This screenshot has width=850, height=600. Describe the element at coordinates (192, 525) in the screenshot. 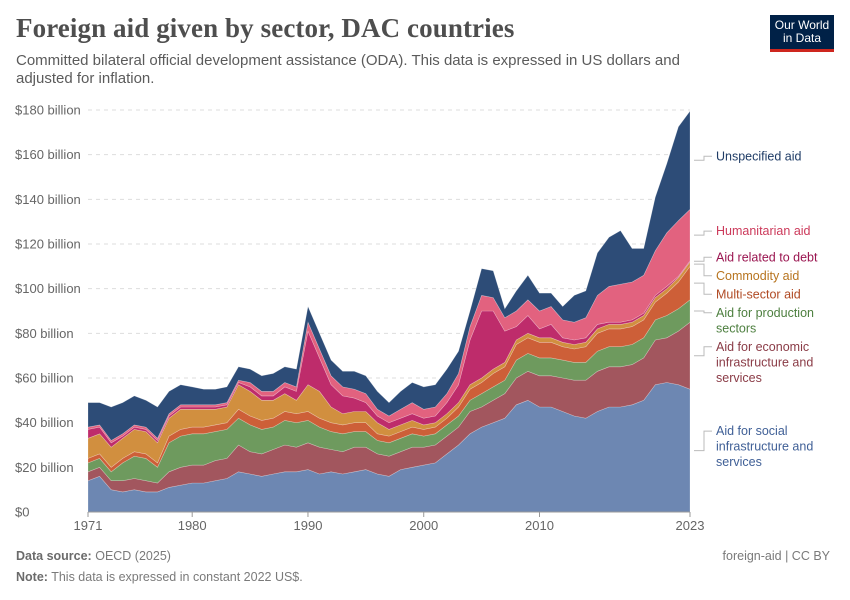

I see `x-tick-label: 1980` at that location.